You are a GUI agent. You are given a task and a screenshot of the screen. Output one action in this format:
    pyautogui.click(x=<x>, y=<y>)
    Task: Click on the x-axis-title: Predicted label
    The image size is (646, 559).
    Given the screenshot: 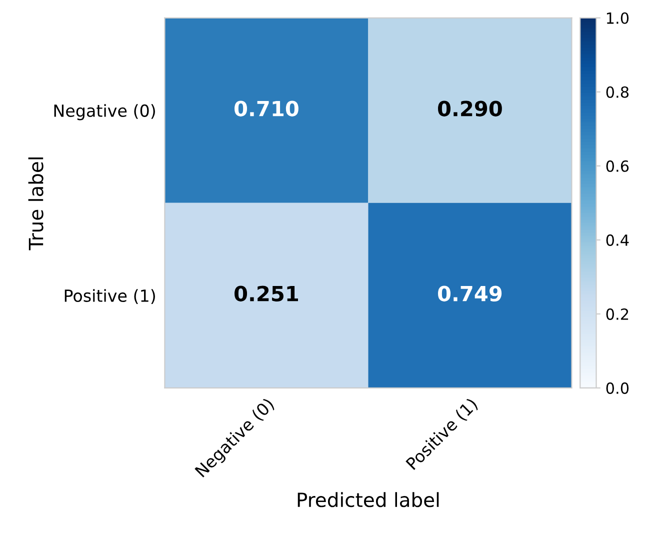 What is the action you would take?
    pyautogui.click(x=368, y=500)
    